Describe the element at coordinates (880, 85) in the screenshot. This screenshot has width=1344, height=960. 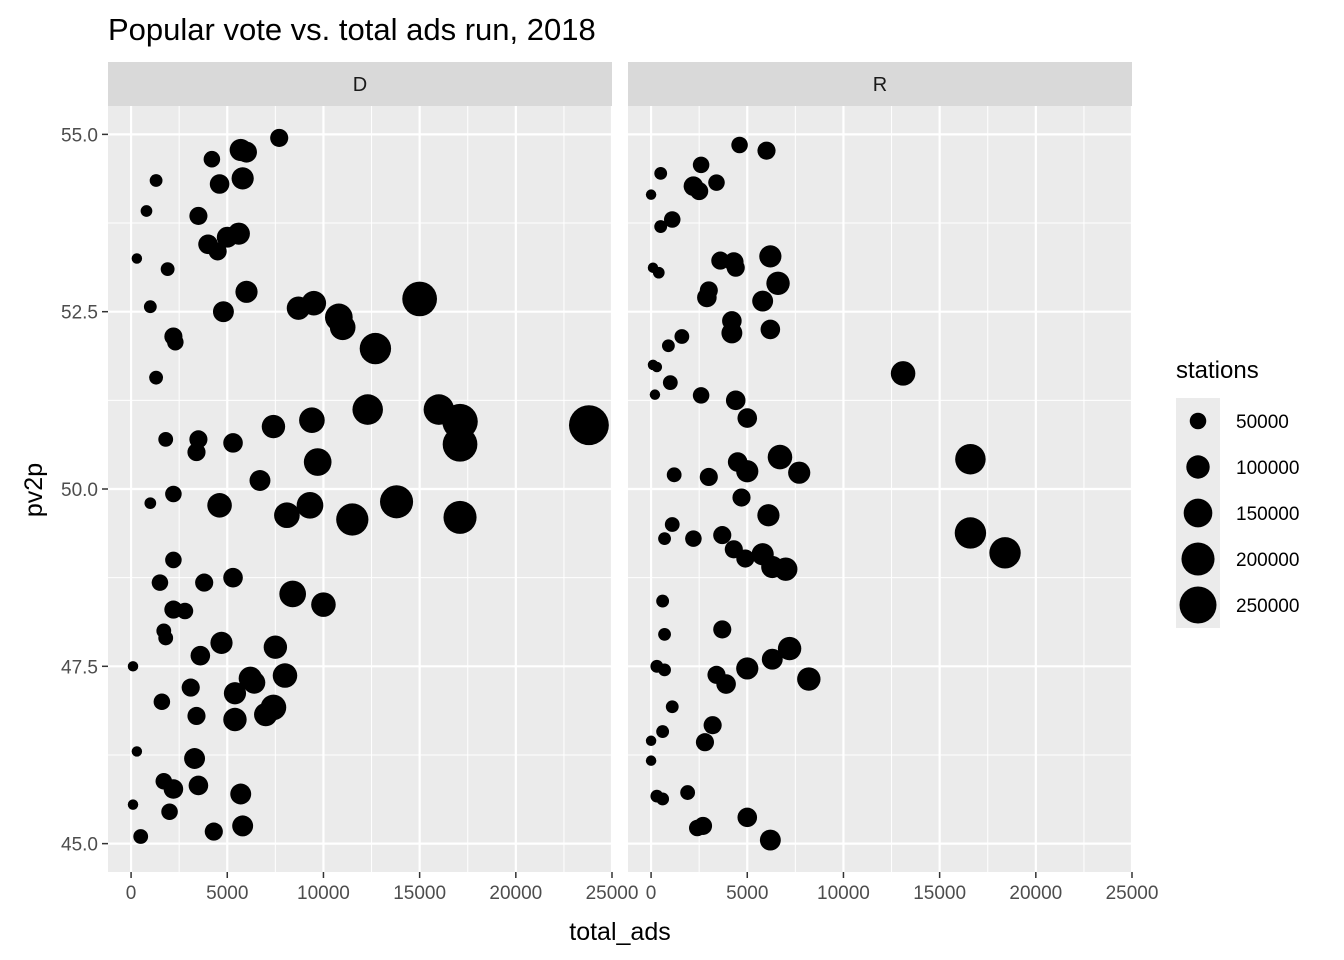
I see `facet-strip-label: R` at that location.